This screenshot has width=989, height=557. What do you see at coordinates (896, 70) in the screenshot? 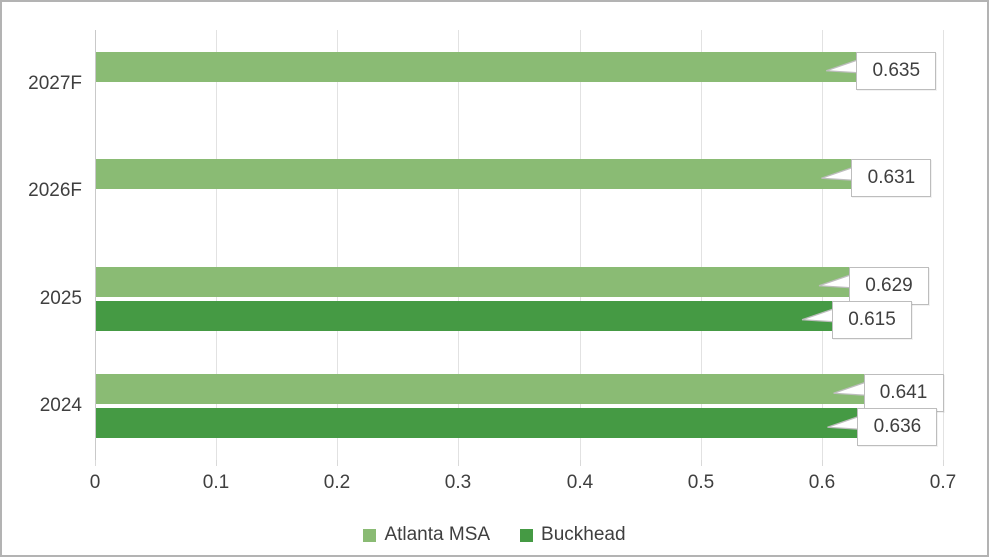
I see `data-label-2027f-atlanta-msa: 0.635` at bounding box center [896, 70].